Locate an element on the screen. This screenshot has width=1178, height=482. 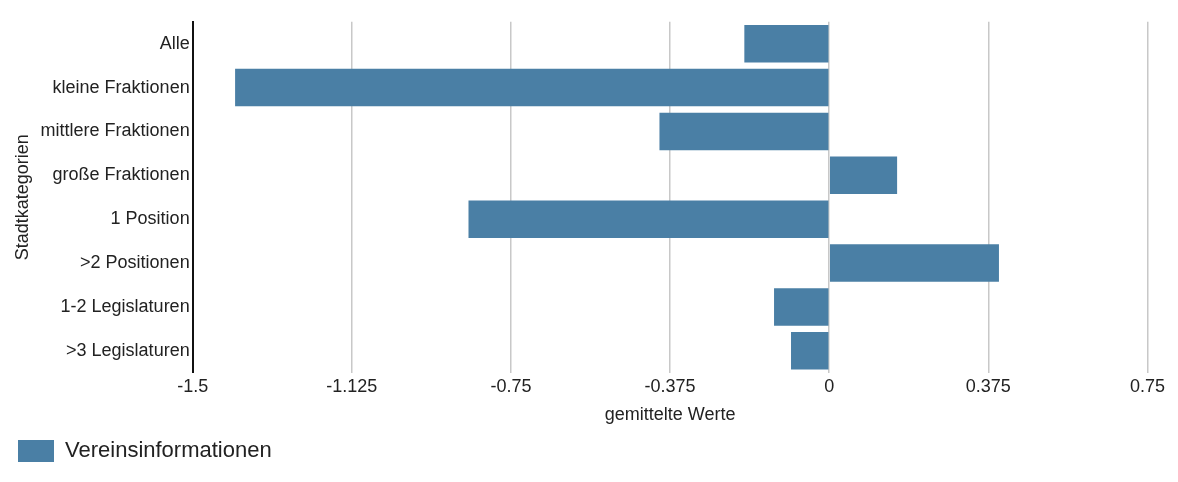
x-tick-label: -0.75 is located at coordinates (511, 385).